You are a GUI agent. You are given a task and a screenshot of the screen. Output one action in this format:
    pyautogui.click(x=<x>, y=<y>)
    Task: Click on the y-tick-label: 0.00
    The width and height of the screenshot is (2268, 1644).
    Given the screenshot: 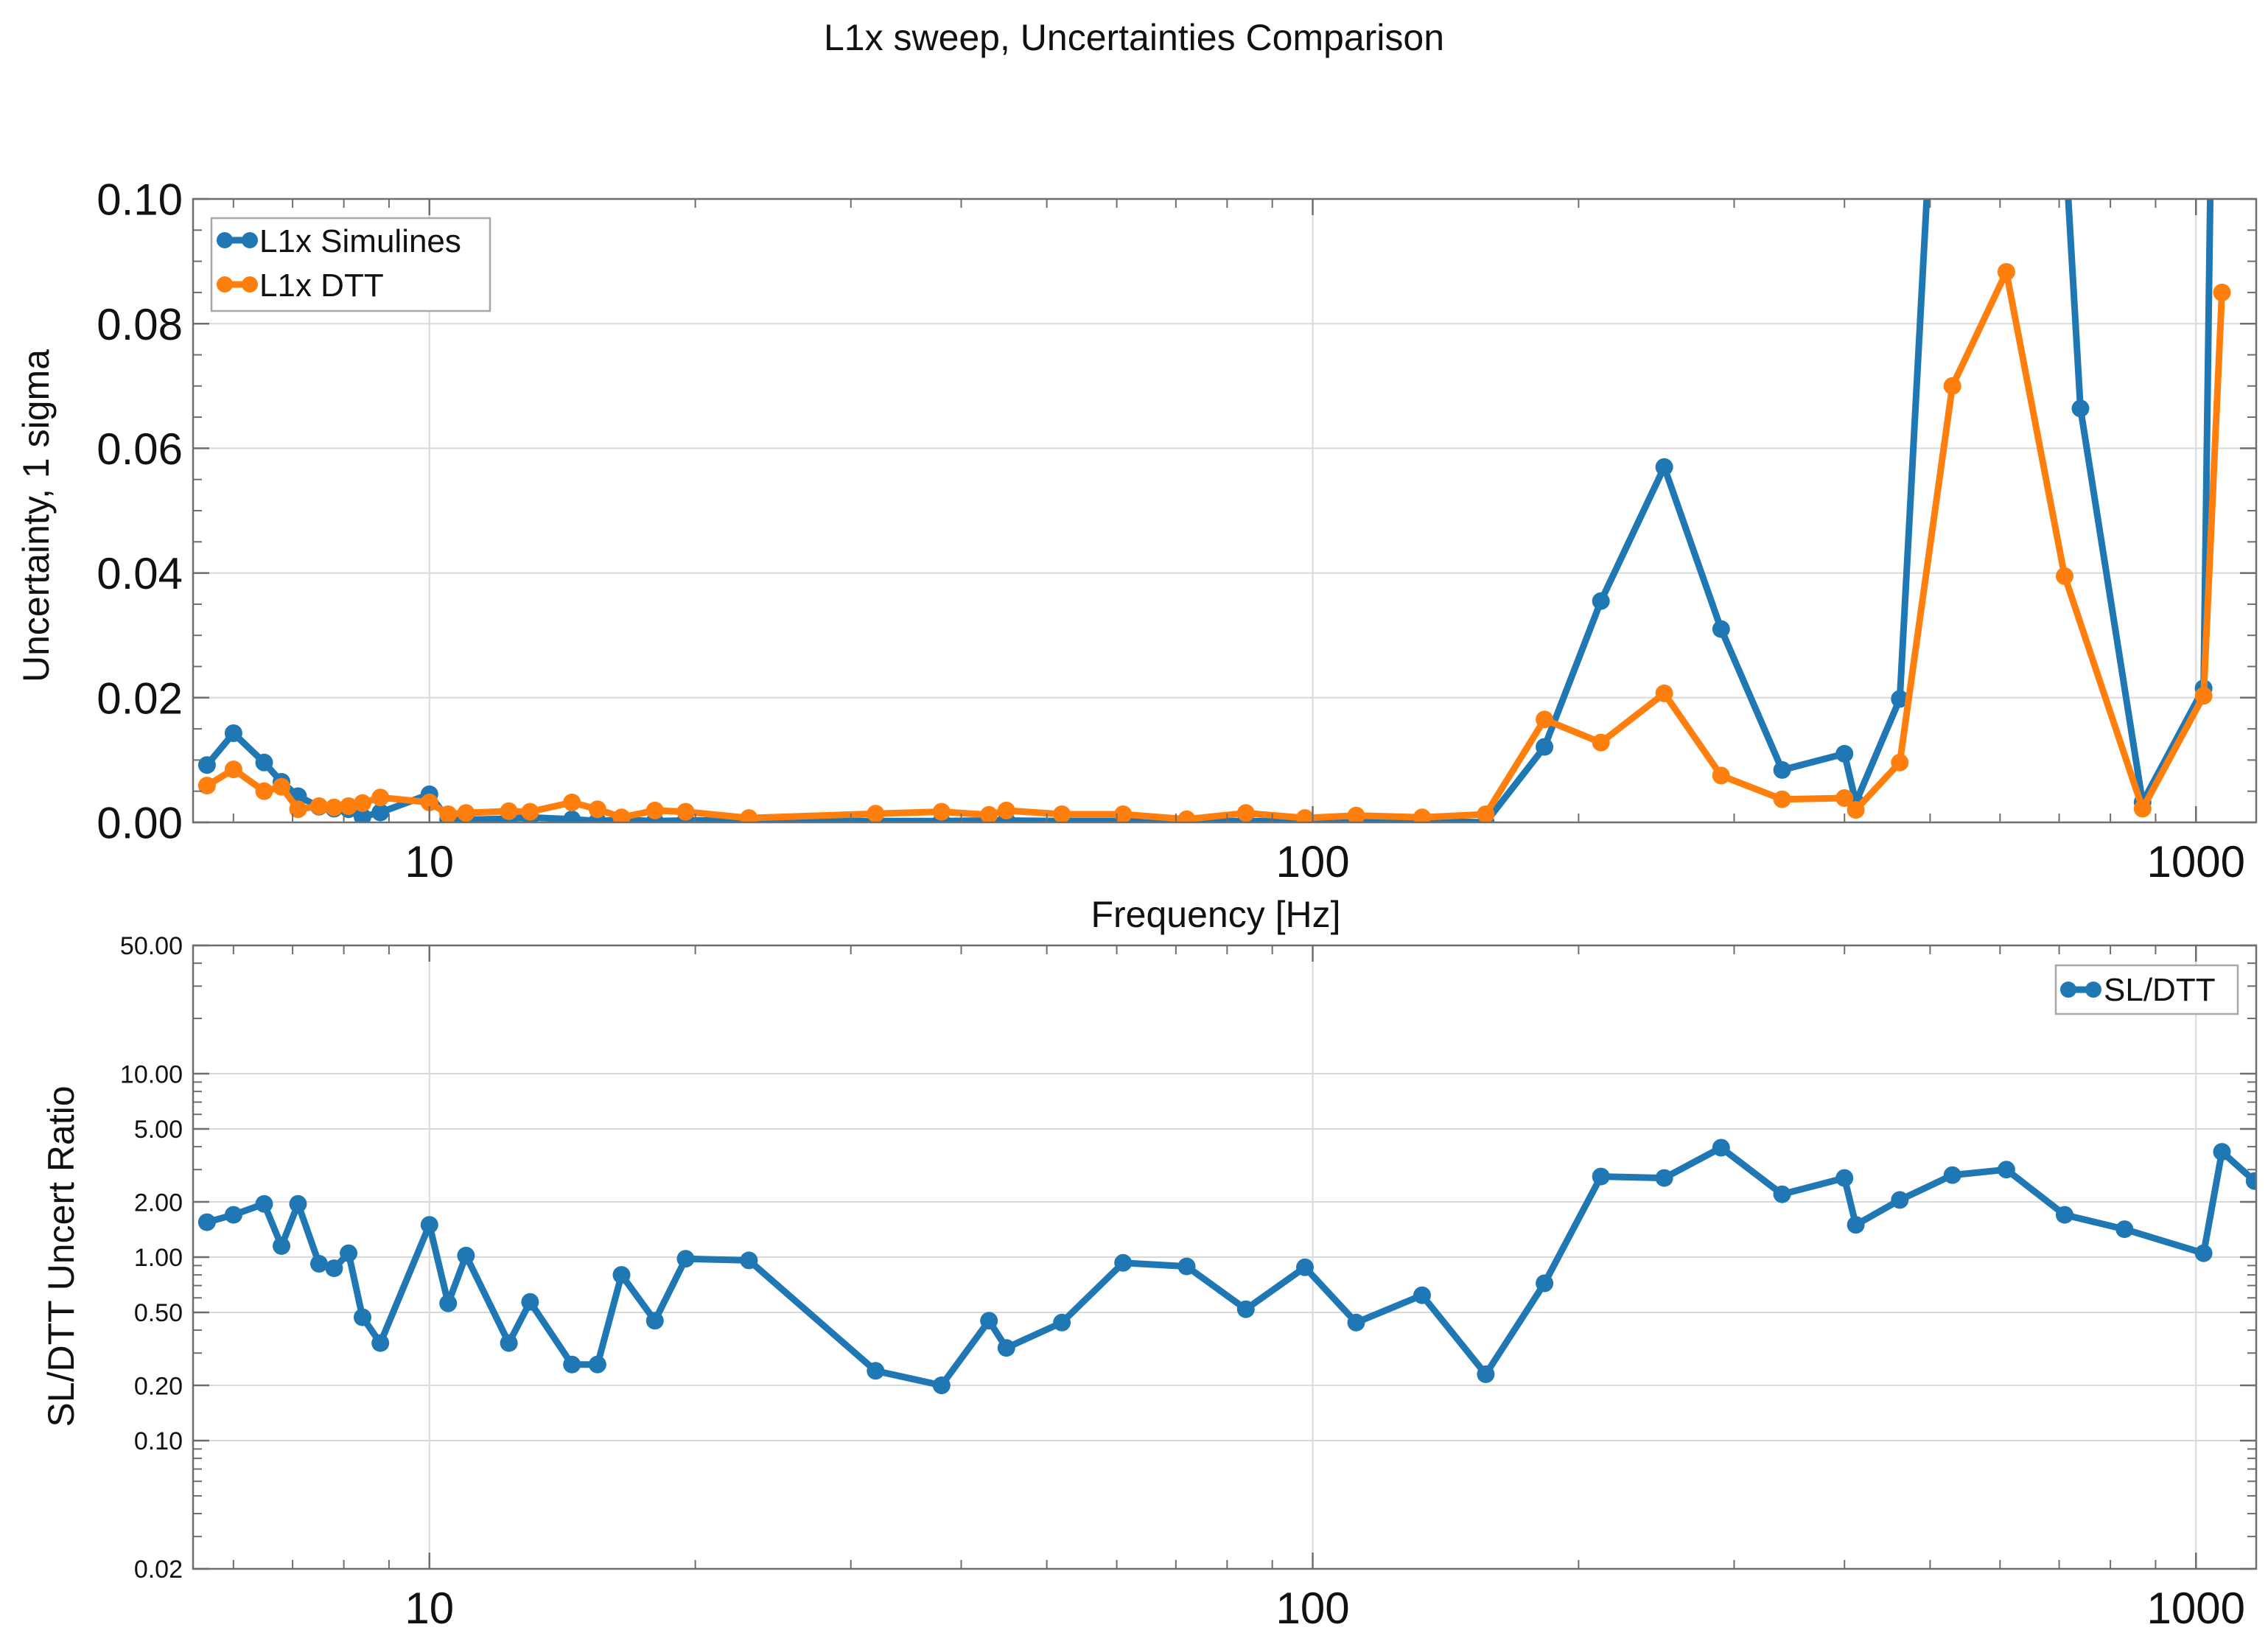 What is the action you would take?
    pyautogui.click(x=140, y=823)
    